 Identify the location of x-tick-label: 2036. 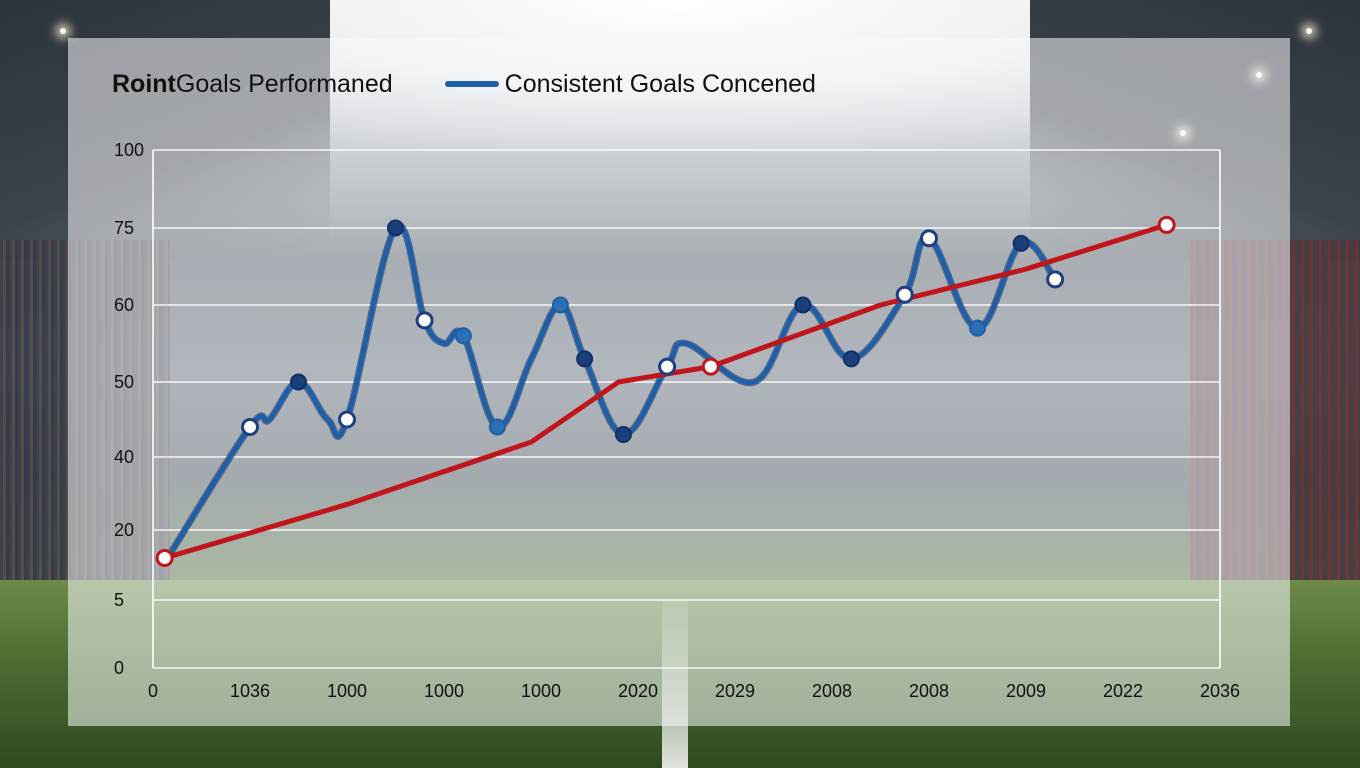
(1220, 691).